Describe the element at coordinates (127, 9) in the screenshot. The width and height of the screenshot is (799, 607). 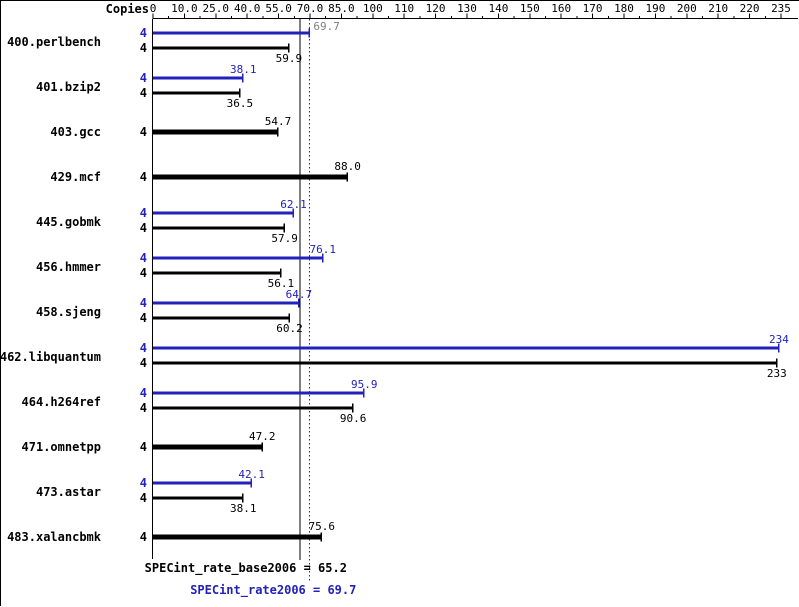
I see `copies-column-header: Copies` at that location.